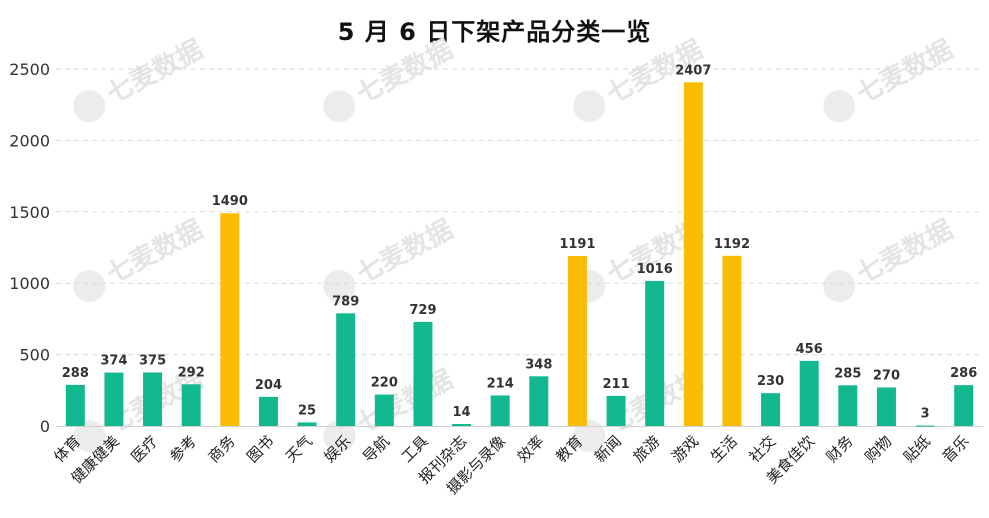  What do you see at coordinates (75, 373) in the screenshot?
I see `data-label: 288` at bounding box center [75, 373].